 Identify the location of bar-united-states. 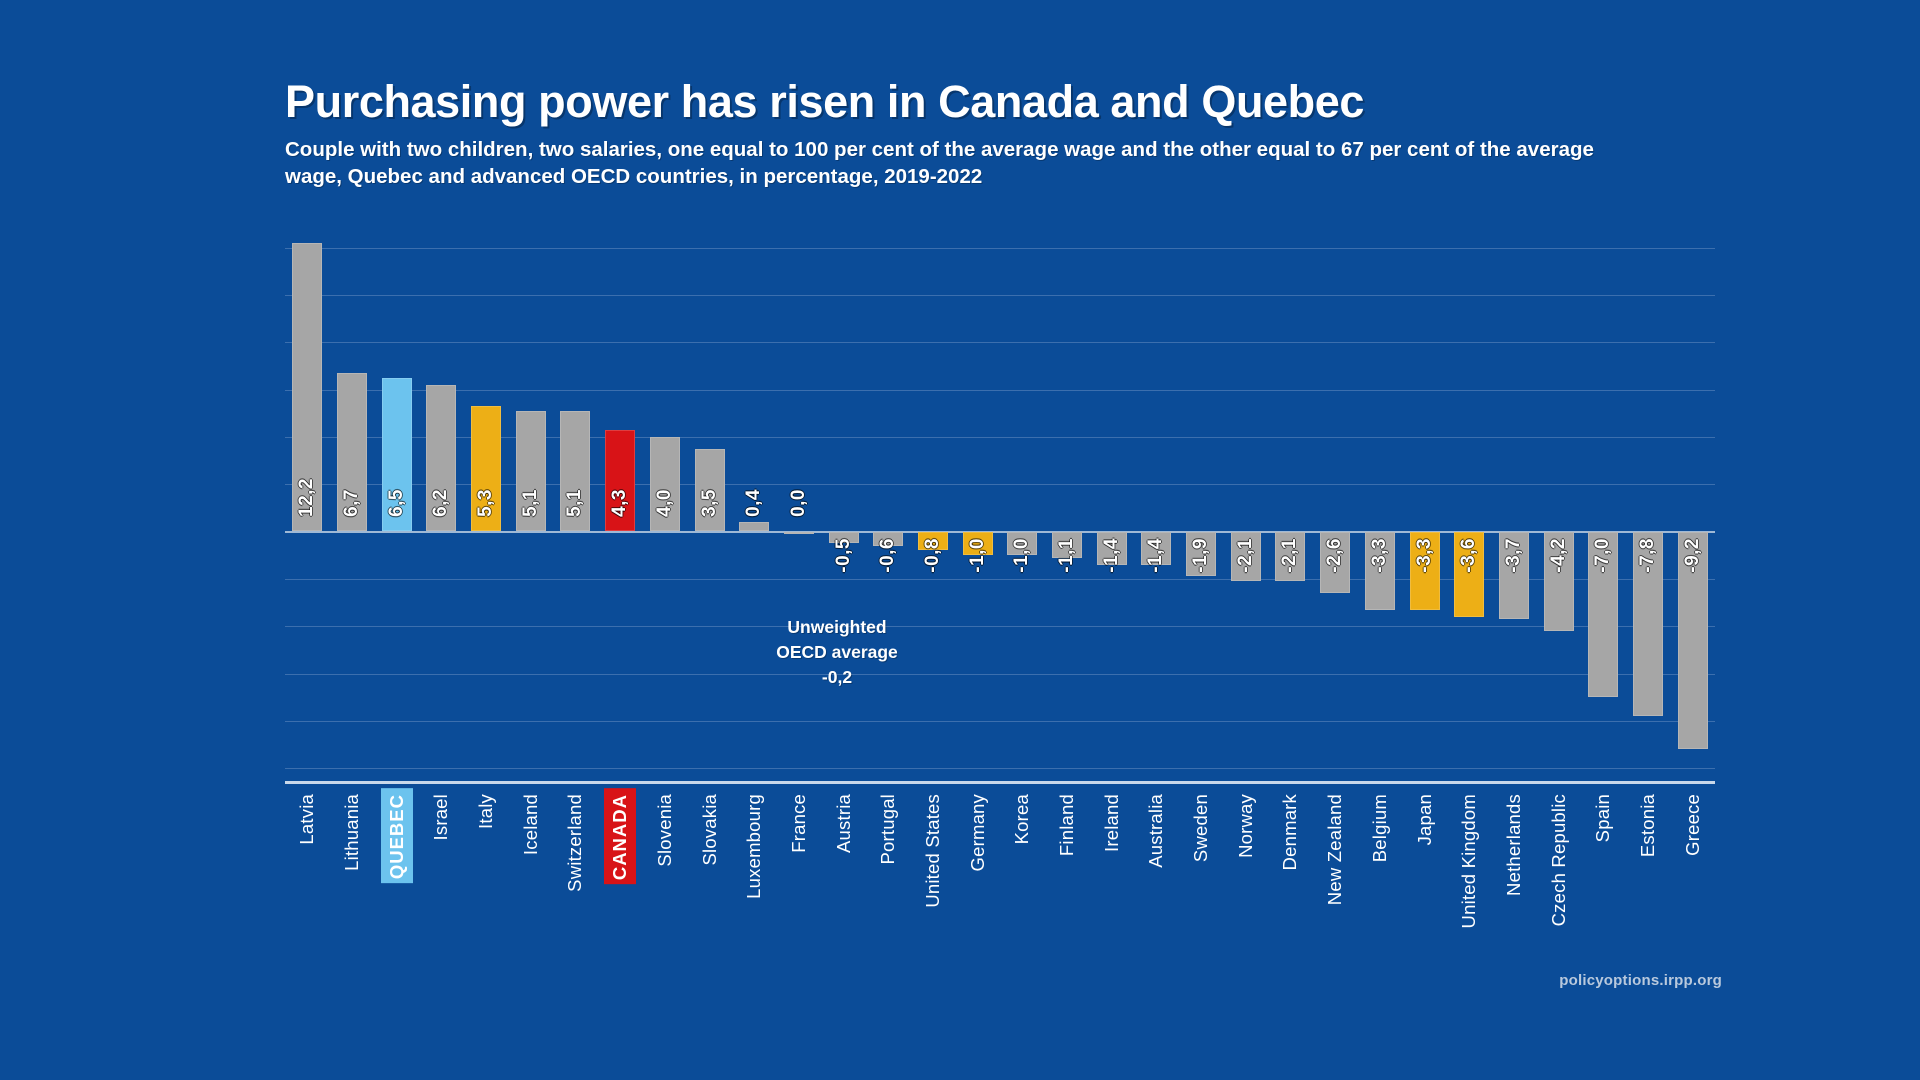
(932, 541).